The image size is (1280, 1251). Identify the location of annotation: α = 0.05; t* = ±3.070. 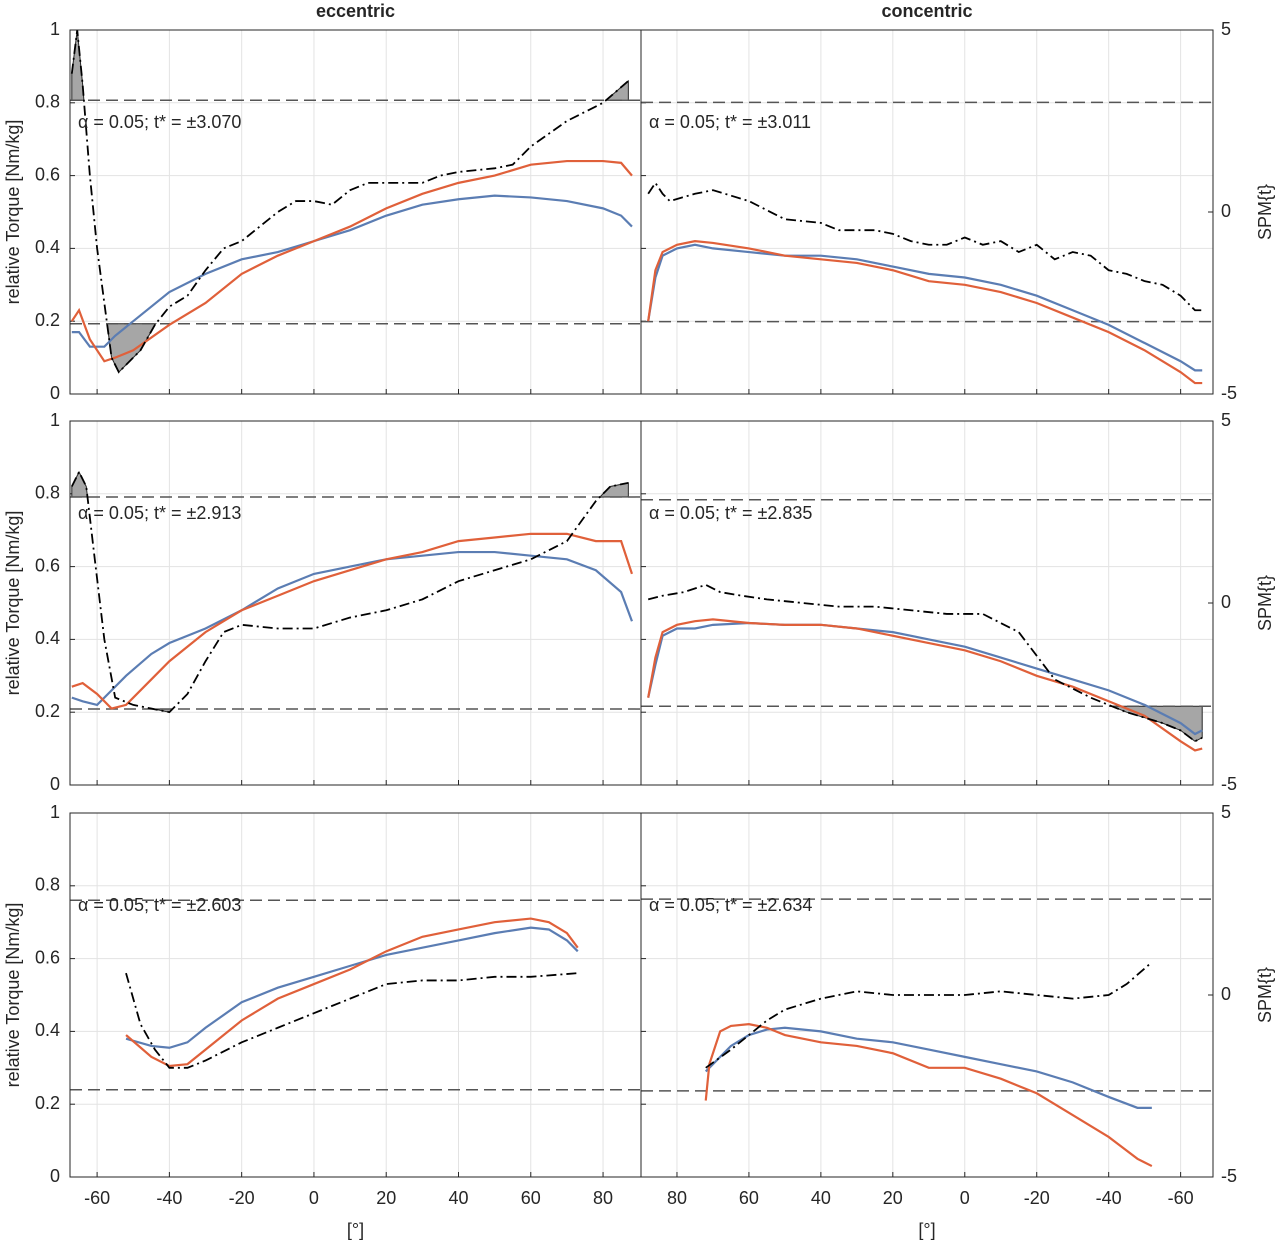
(159, 122).